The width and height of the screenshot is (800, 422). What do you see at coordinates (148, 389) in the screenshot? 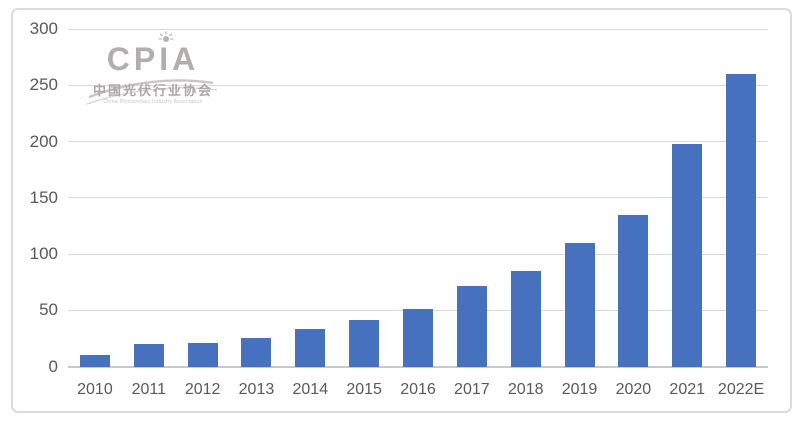
I see `x-axis-tick-label: 2011` at bounding box center [148, 389].